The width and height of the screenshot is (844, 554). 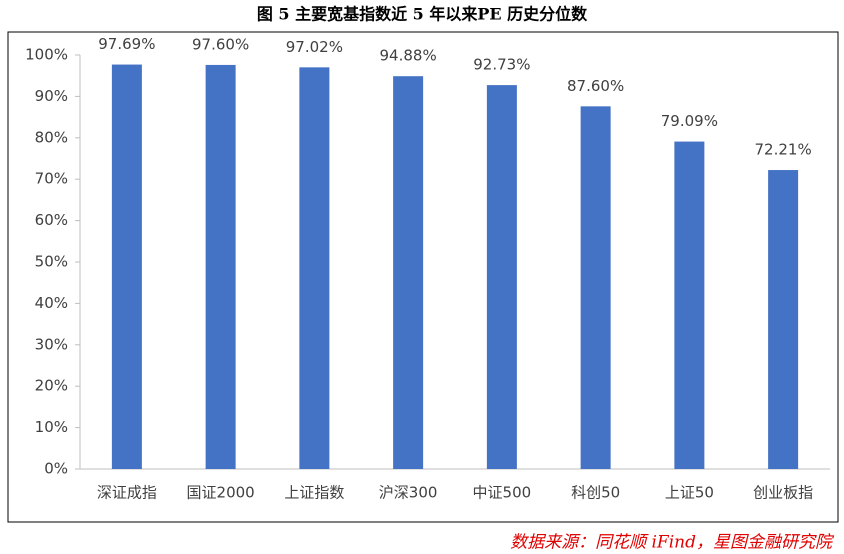 I want to click on y-tick-label: 80%, so click(x=51, y=137).